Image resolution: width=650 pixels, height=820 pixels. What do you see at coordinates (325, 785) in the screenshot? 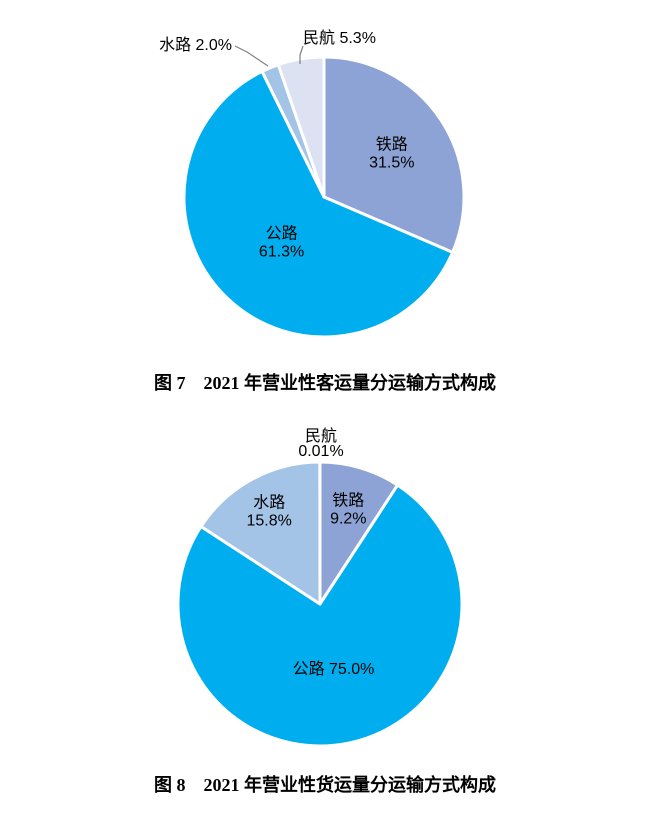
I see `figure-8-caption: 图 8 2021 年营业性货运量分运输方式构成` at bounding box center [325, 785].